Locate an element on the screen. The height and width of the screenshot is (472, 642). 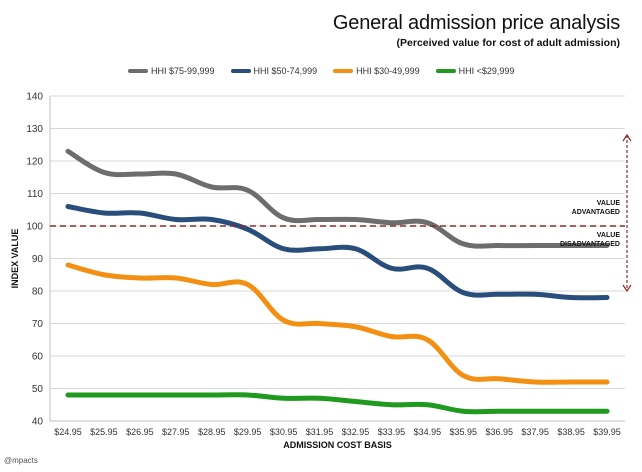
y-tick-label: 90 is located at coordinates (38, 259).